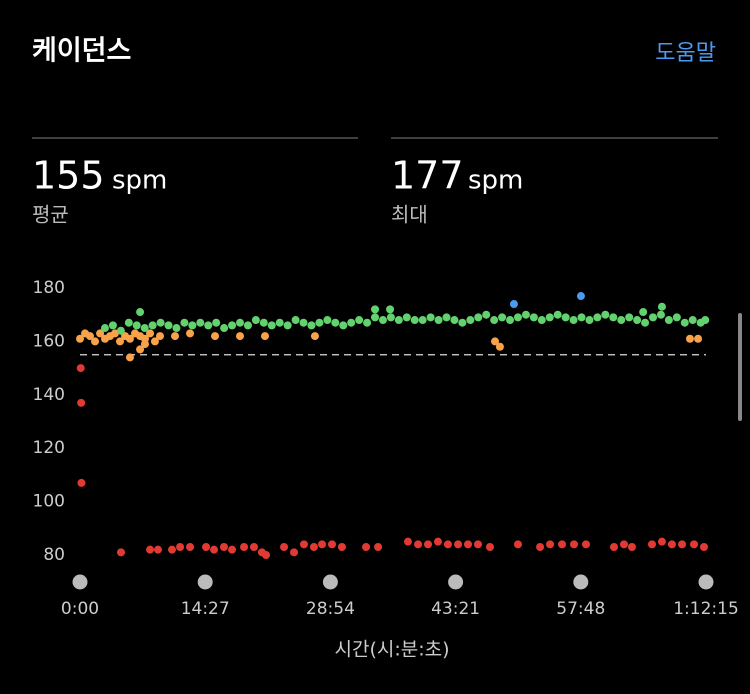  I want to click on x-tick-label: 1:12:15, so click(706, 609).